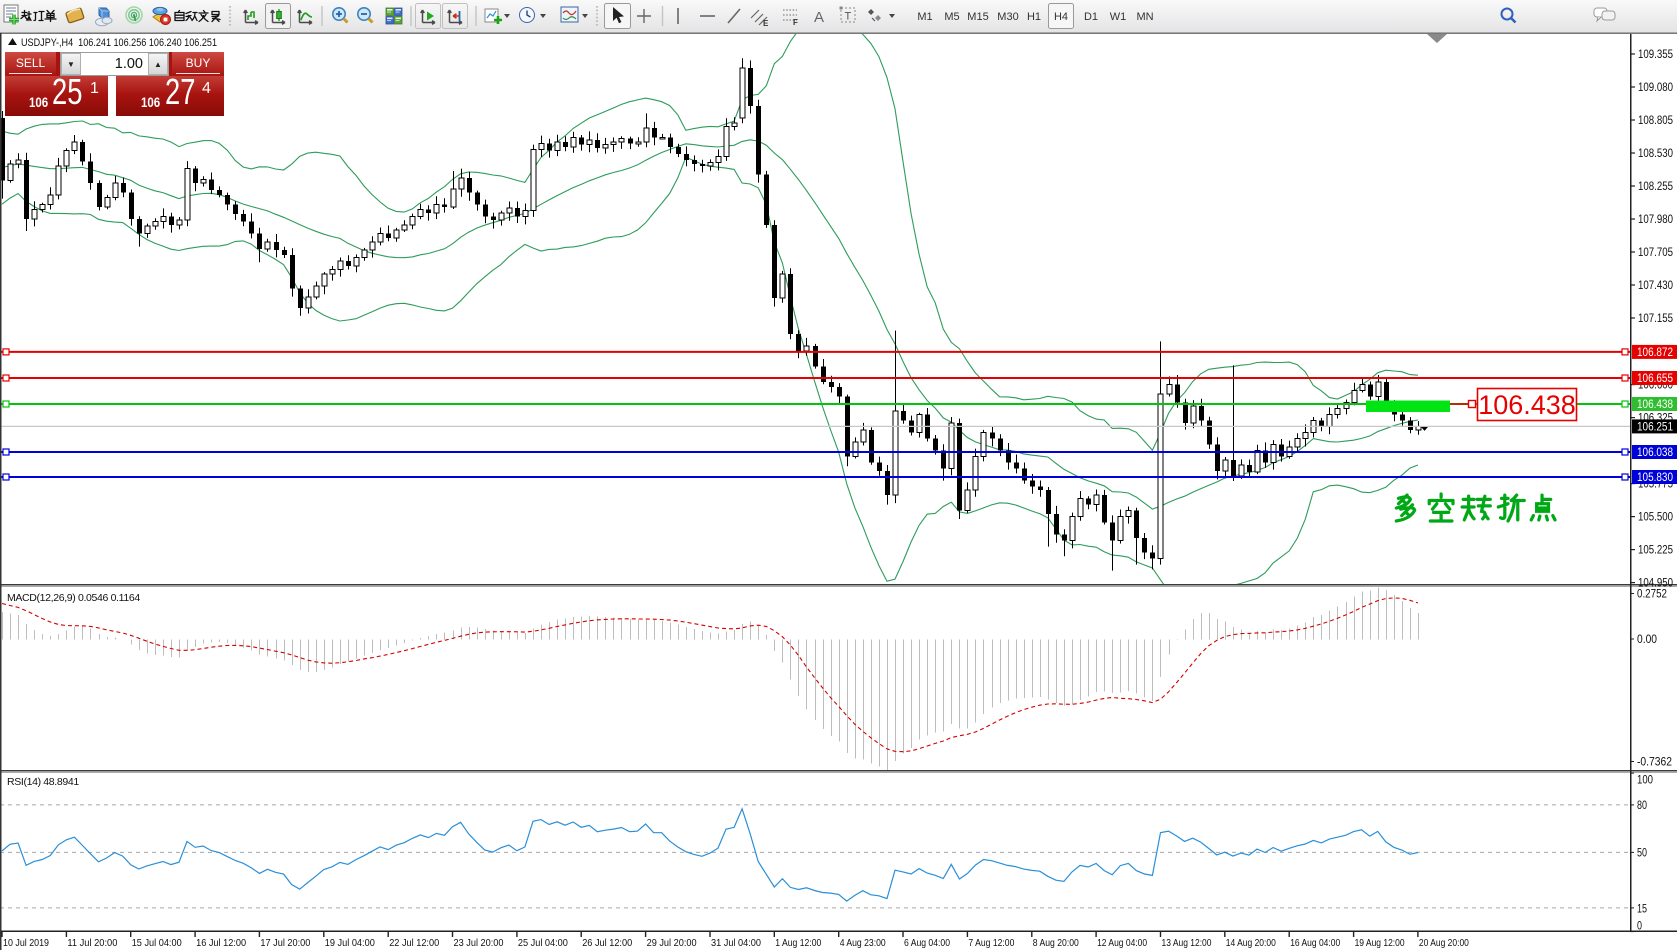 The image size is (1677, 950). I want to click on svg-text: 1 Aug 12:00, so click(798, 943).